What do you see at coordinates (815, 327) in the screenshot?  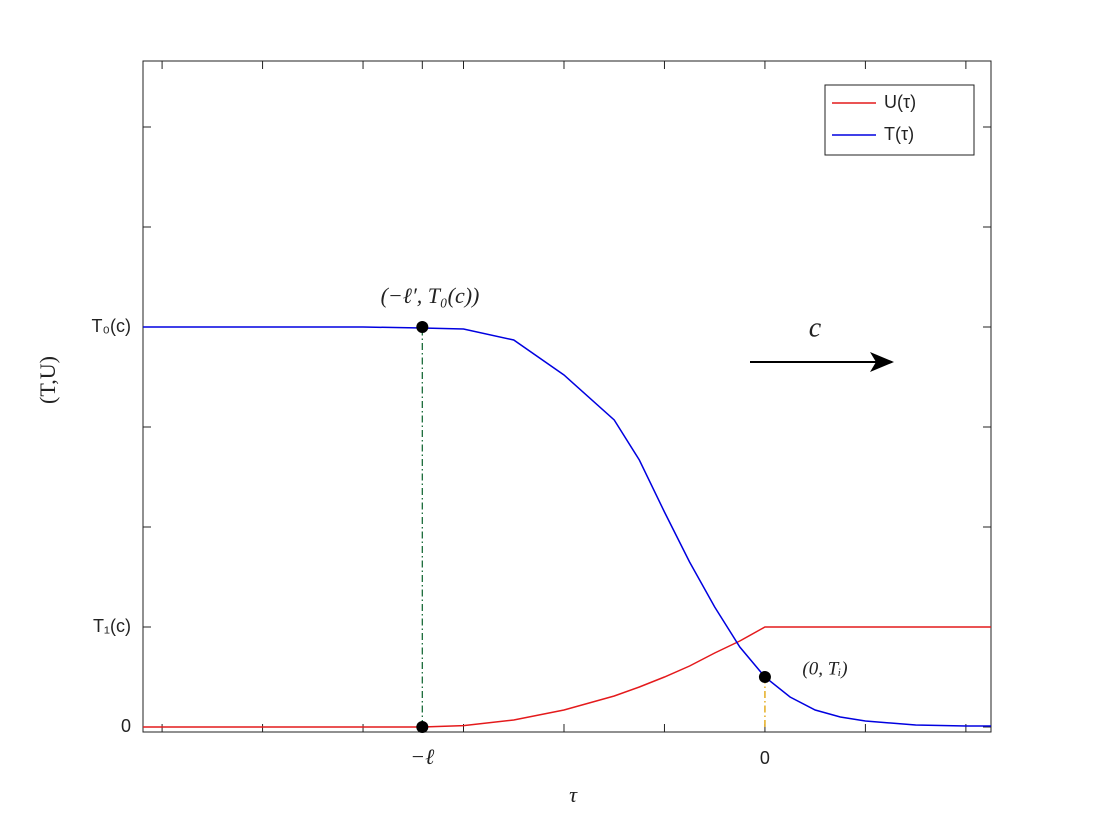 I see `annotation: c` at bounding box center [815, 327].